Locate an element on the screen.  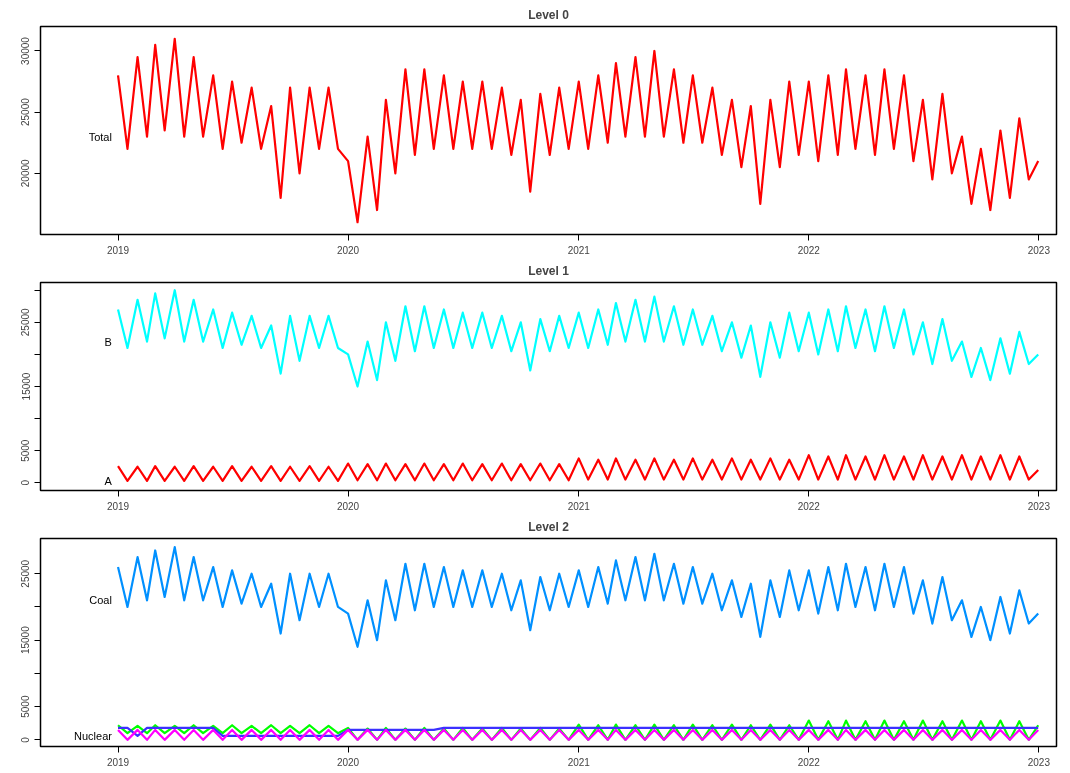
series-label: Nuclear is located at coordinates (93, 735).